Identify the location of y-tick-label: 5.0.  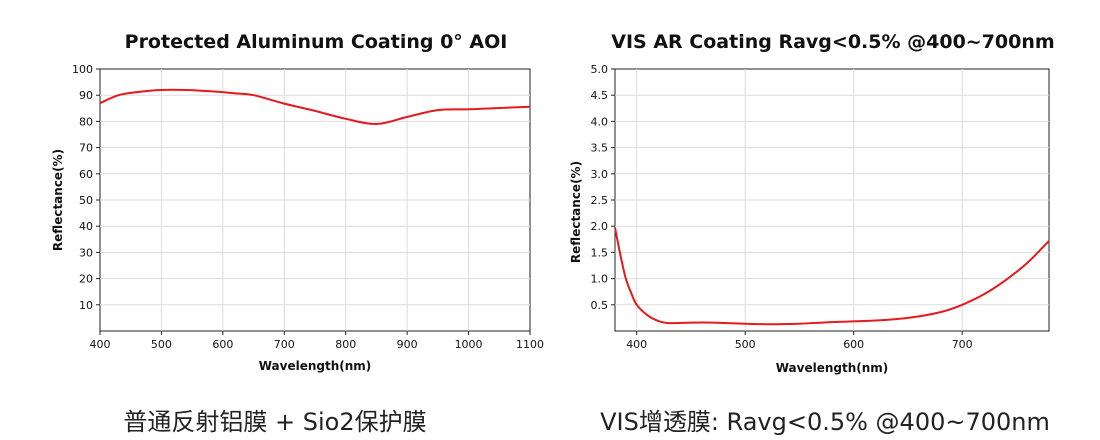
(600, 69).